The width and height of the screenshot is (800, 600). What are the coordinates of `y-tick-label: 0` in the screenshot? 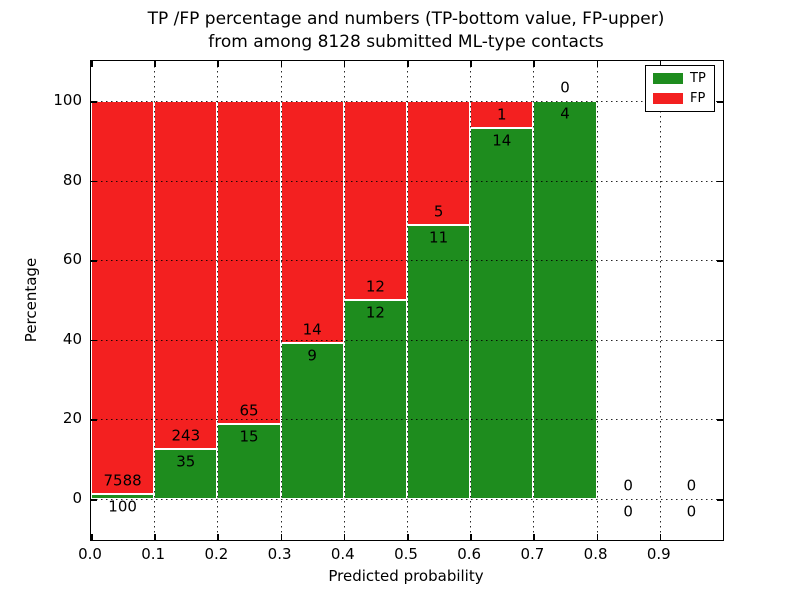 It's located at (77, 498).